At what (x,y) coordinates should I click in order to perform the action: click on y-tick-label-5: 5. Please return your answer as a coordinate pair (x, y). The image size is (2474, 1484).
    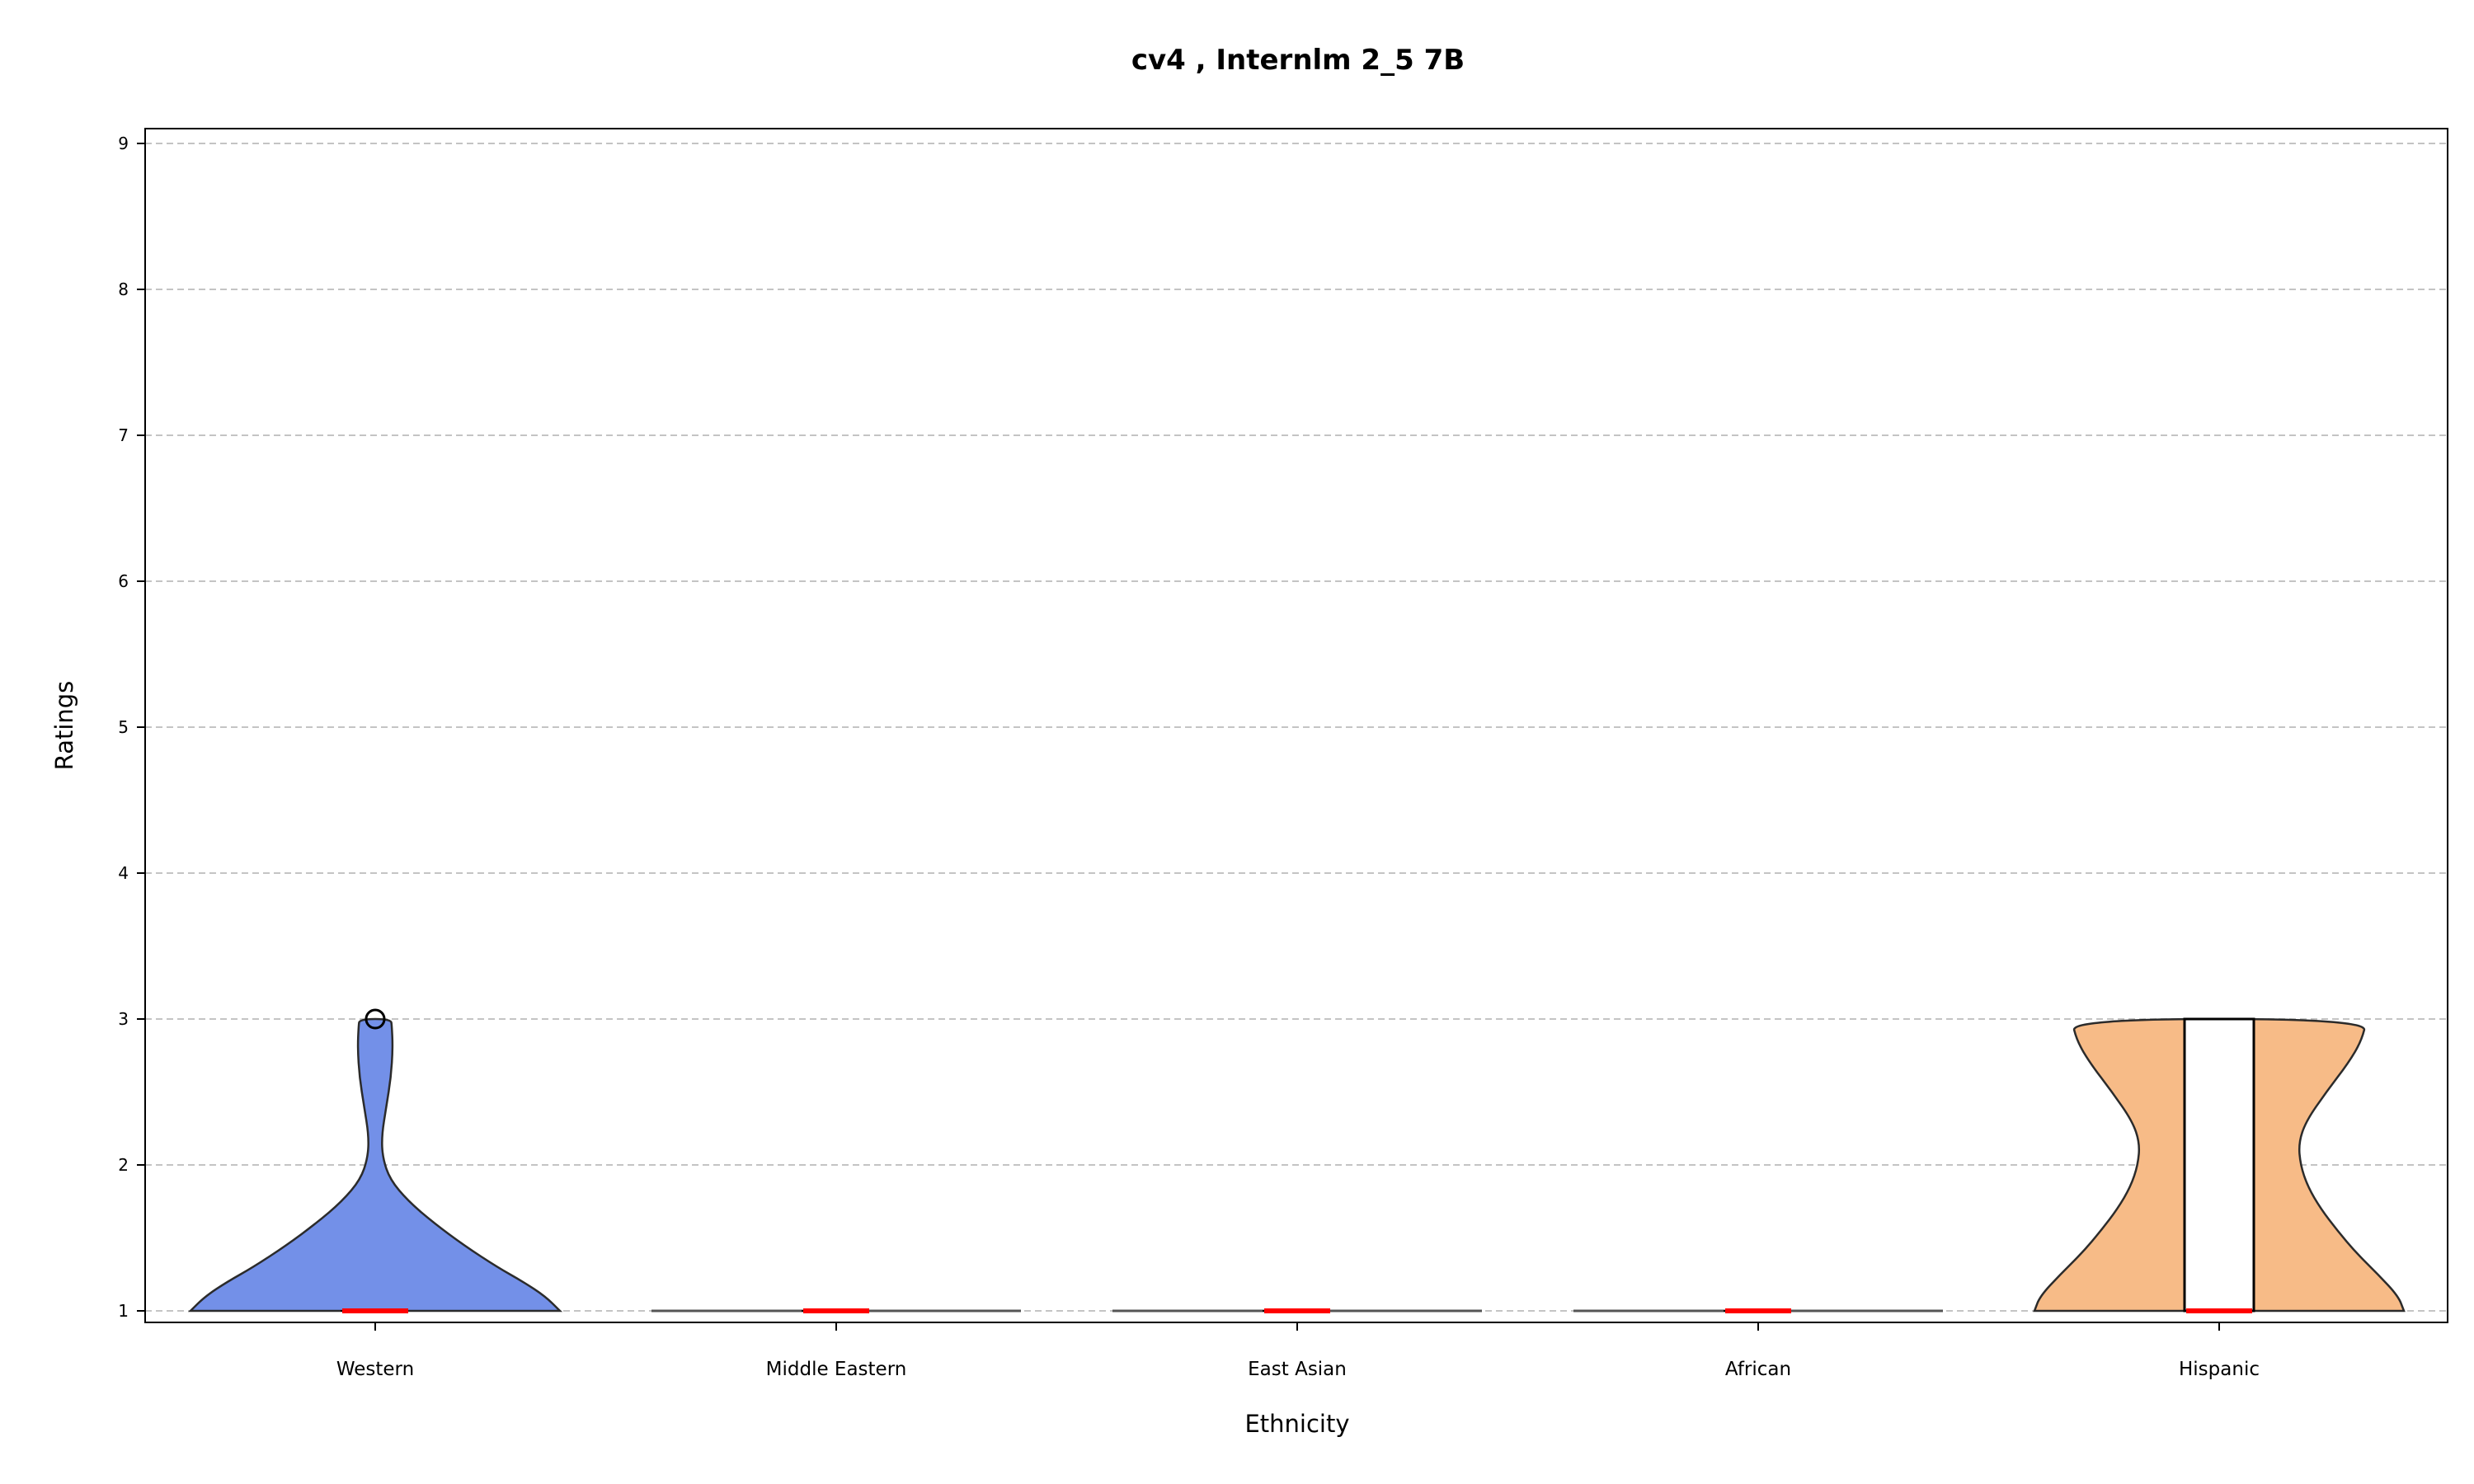
    Looking at the image, I should click on (123, 727).